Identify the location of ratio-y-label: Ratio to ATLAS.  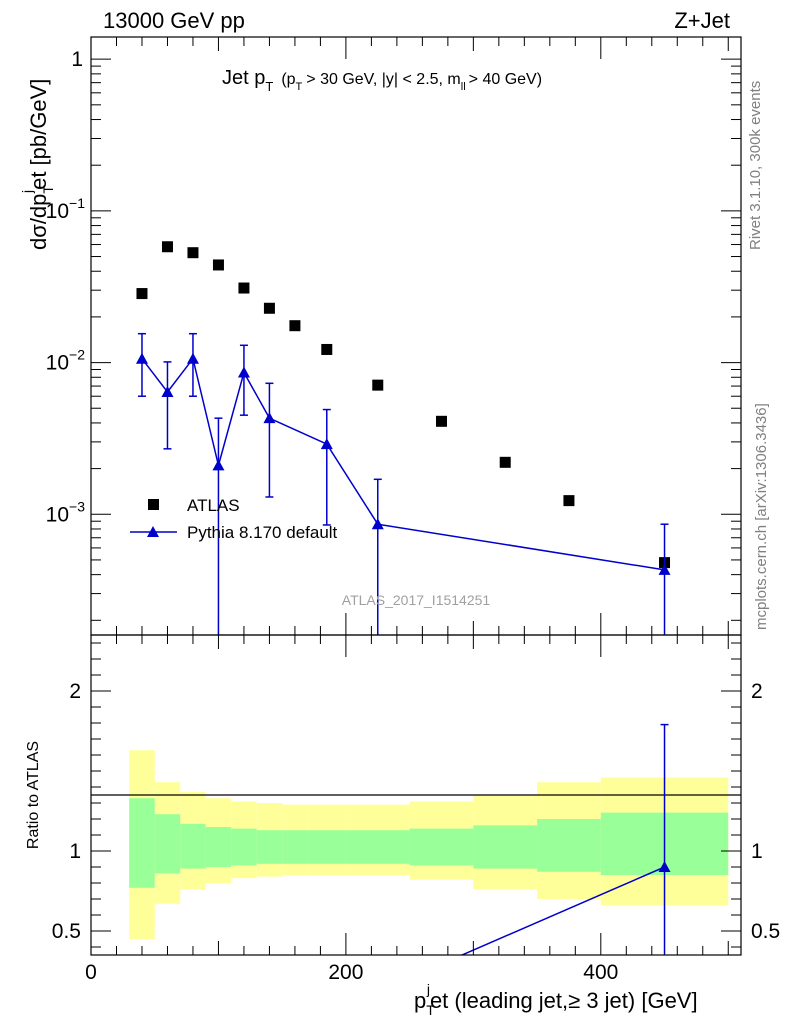
(33, 795).